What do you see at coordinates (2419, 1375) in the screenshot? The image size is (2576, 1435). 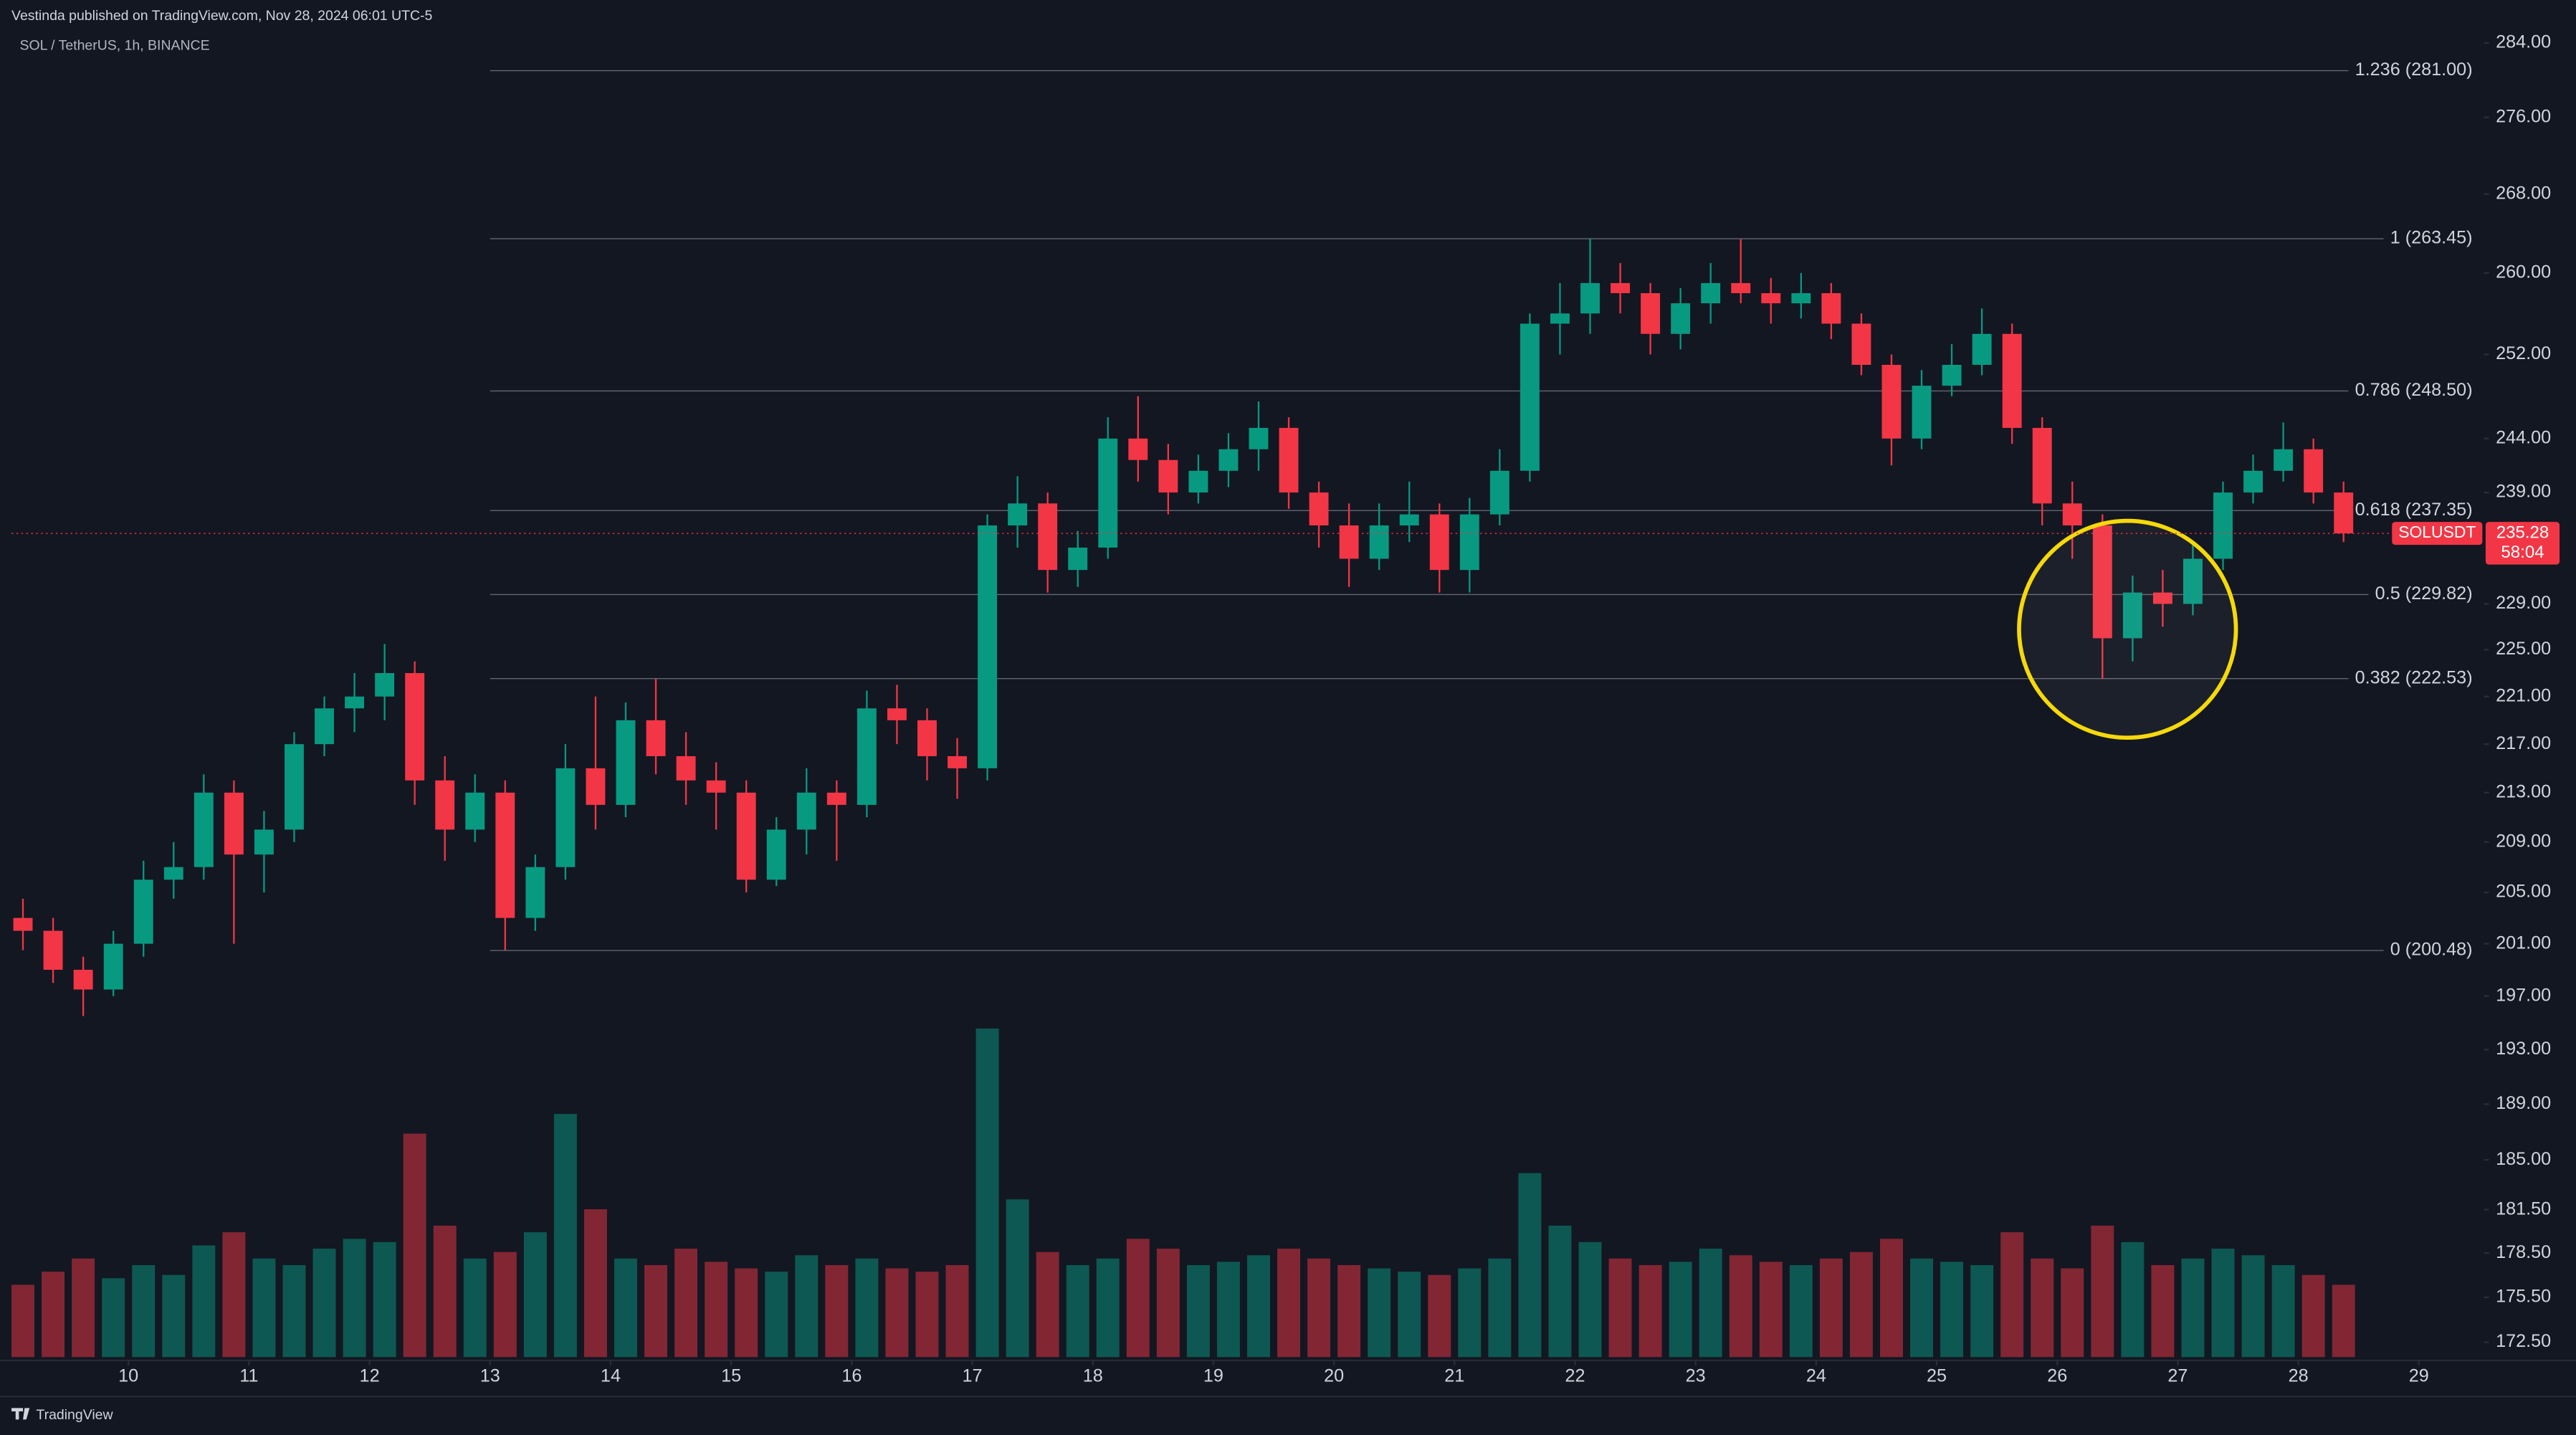 I see `x-tick-label: 29` at bounding box center [2419, 1375].